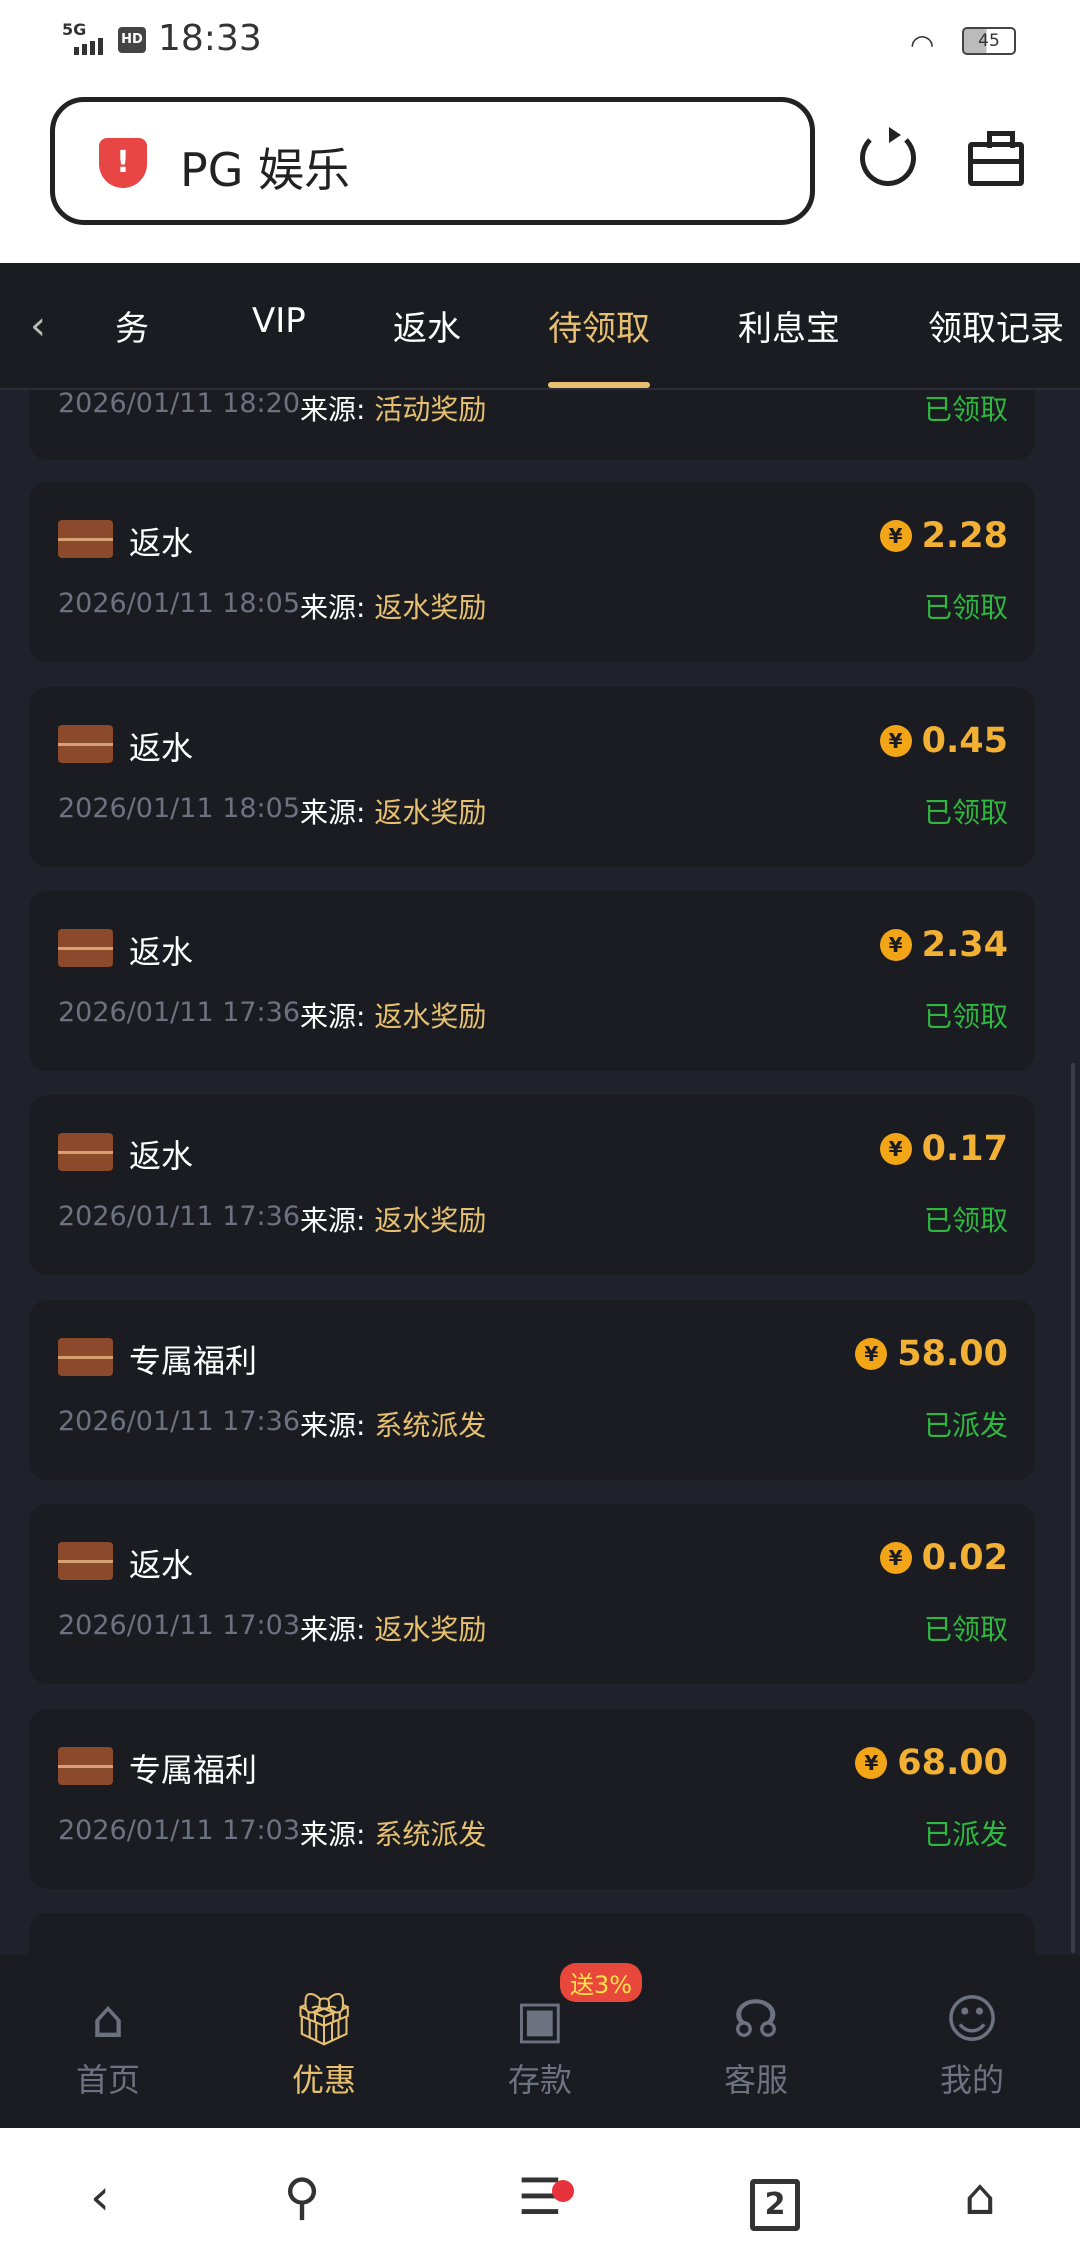  Describe the element at coordinates (965, 1425) in the screenshot. I see `record-status: 已派发` at that location.